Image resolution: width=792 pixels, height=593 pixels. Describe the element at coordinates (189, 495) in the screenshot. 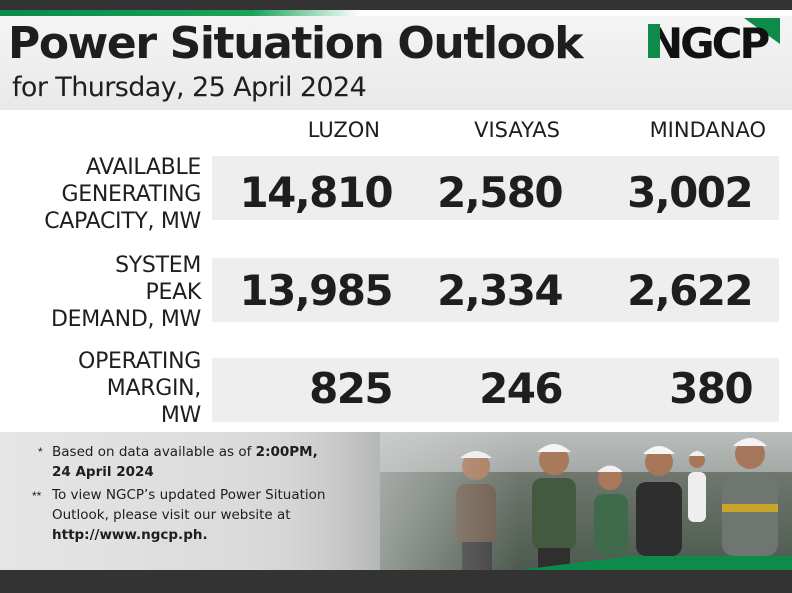

I see `note-2-line-1: To view NGCP’s updated Power Situation` at that location.